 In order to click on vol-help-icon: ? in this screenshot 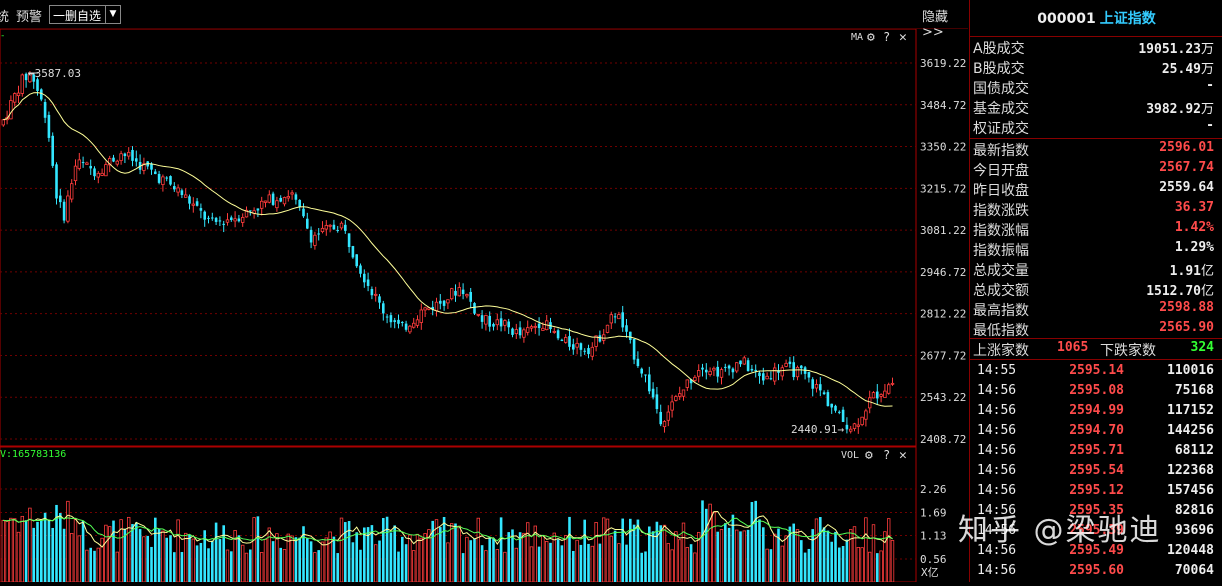, I will do `click(886, 455)`.